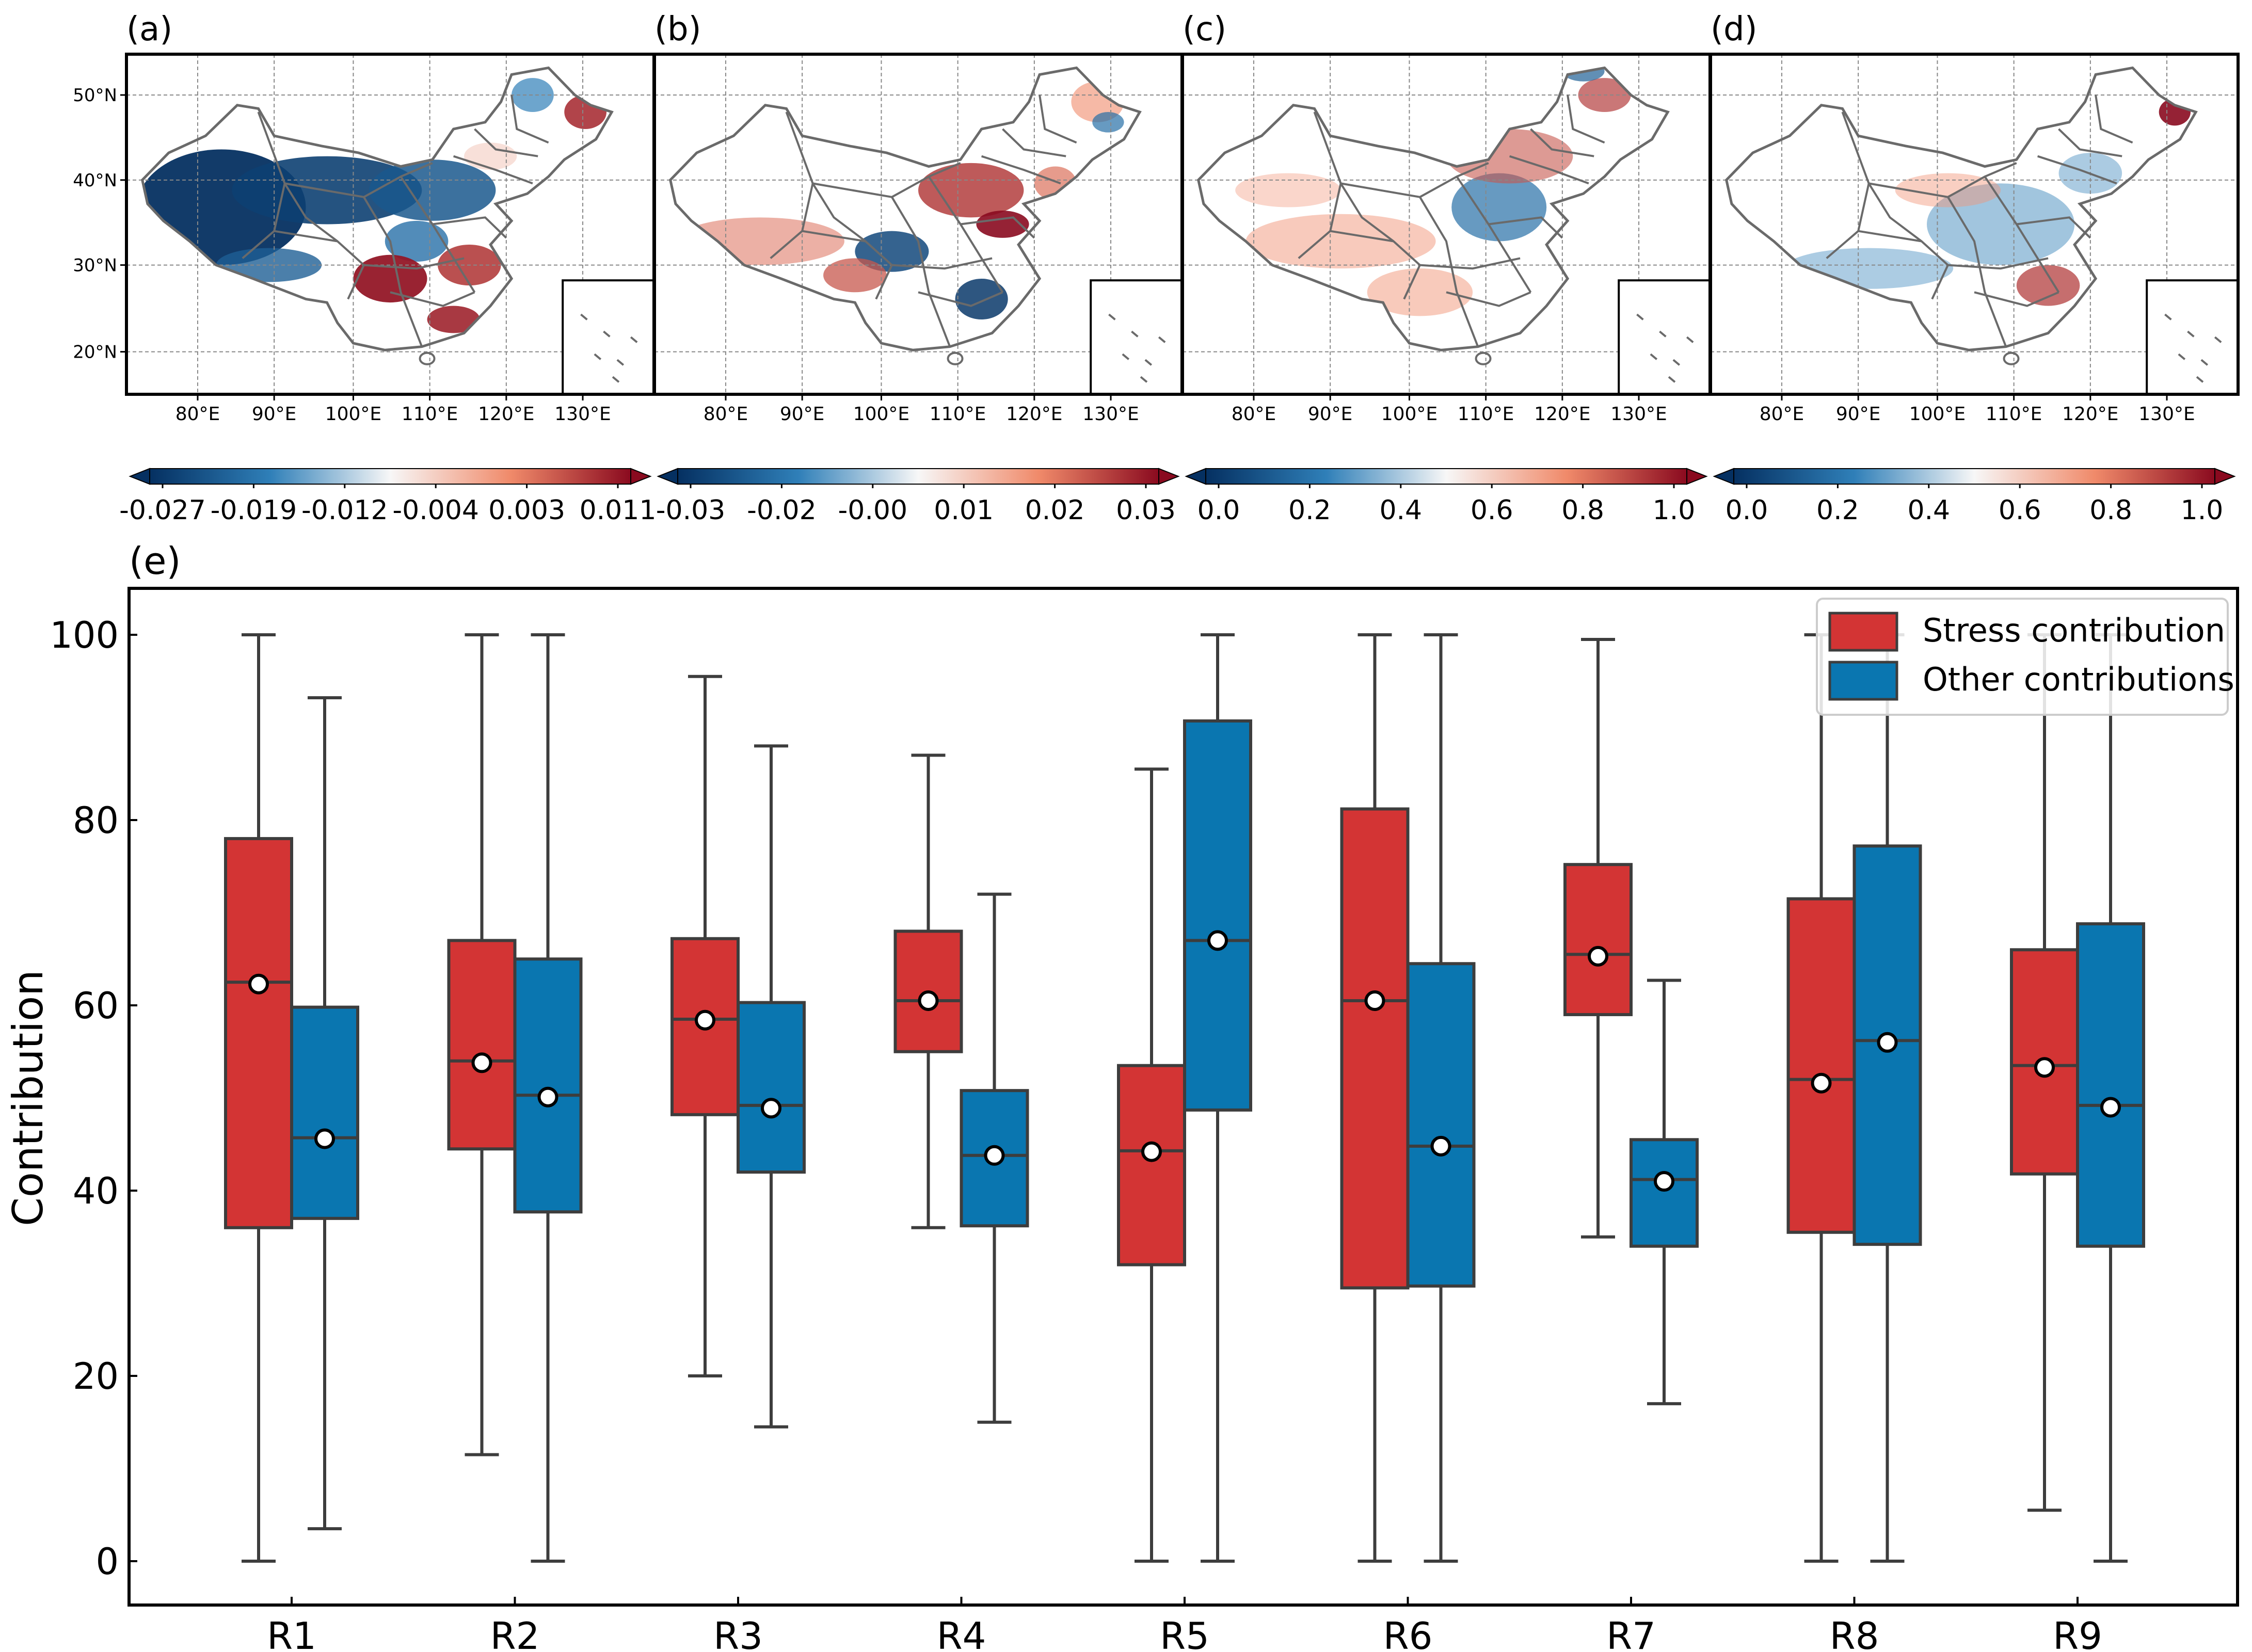  What do you see at coordinates (958, 414) in the screenshot?
I see `lon-tick-label: 110°E` at bounding box center [958, 414].